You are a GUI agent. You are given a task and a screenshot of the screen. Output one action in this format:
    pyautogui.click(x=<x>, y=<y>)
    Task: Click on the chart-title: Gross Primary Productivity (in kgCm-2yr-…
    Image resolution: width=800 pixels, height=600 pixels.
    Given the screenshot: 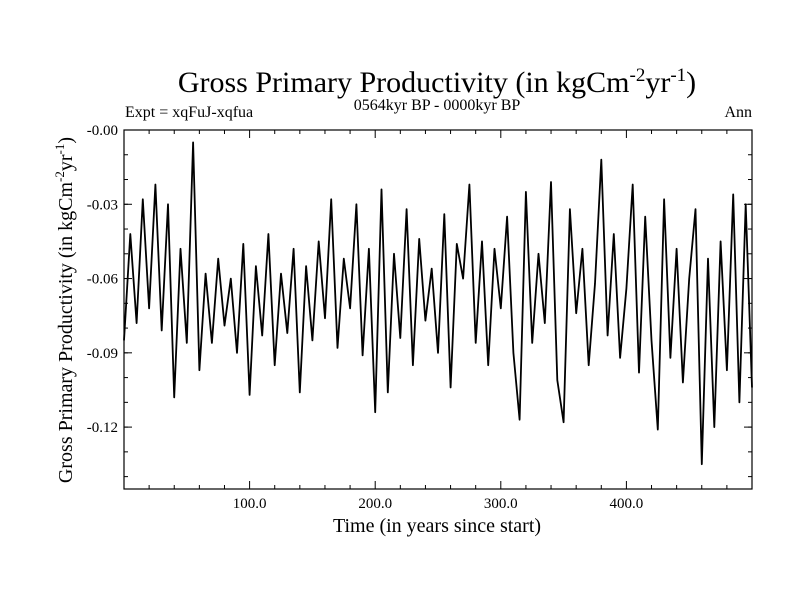 What is the action you would take?
    pyautogui.click(x=437, y=82)
    